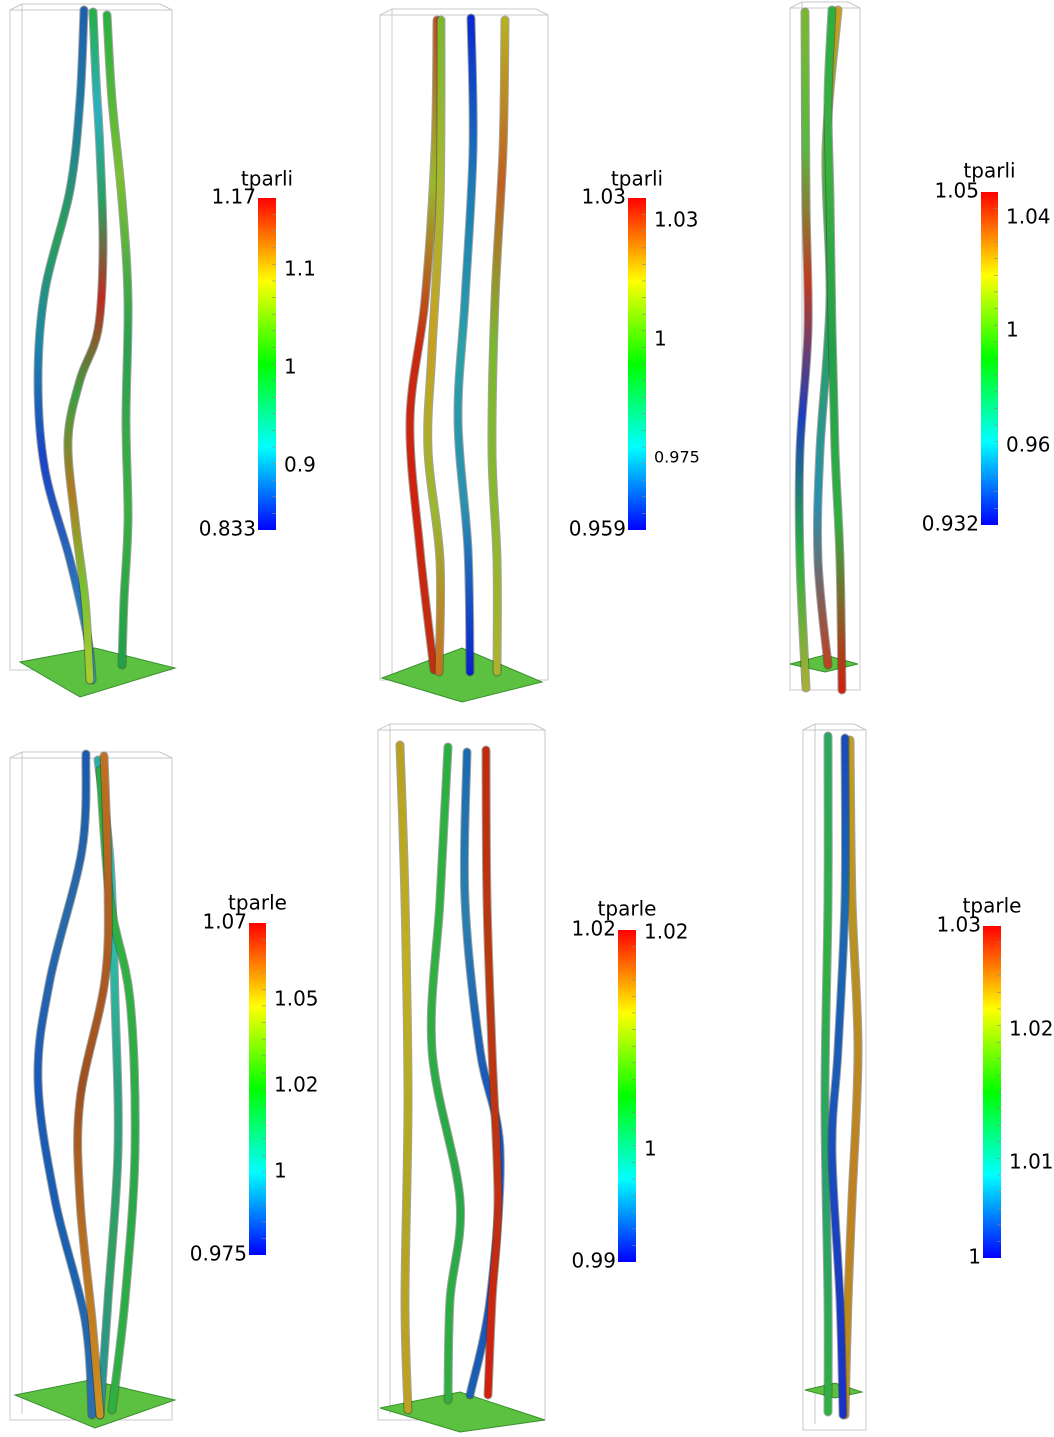 The image size is (1054, 1437). I want to click on colorbar-min-label: 0.959, so click(597, 529).